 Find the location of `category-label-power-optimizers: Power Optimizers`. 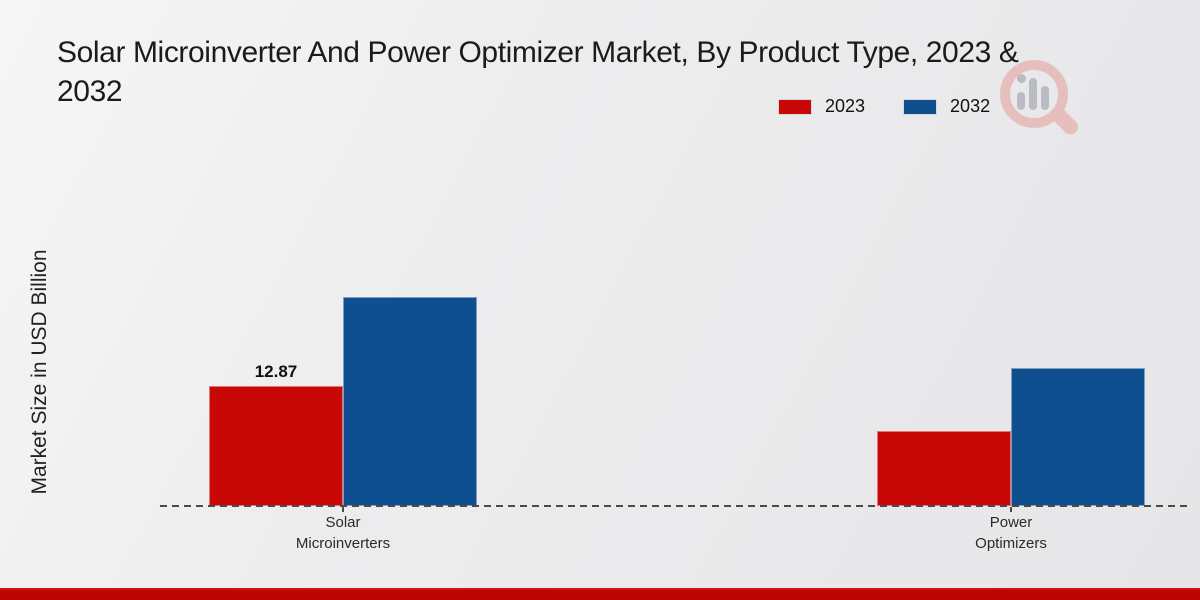

category-label-power-optimizers: Power Optimizers is located at coordinates (1011, 533).